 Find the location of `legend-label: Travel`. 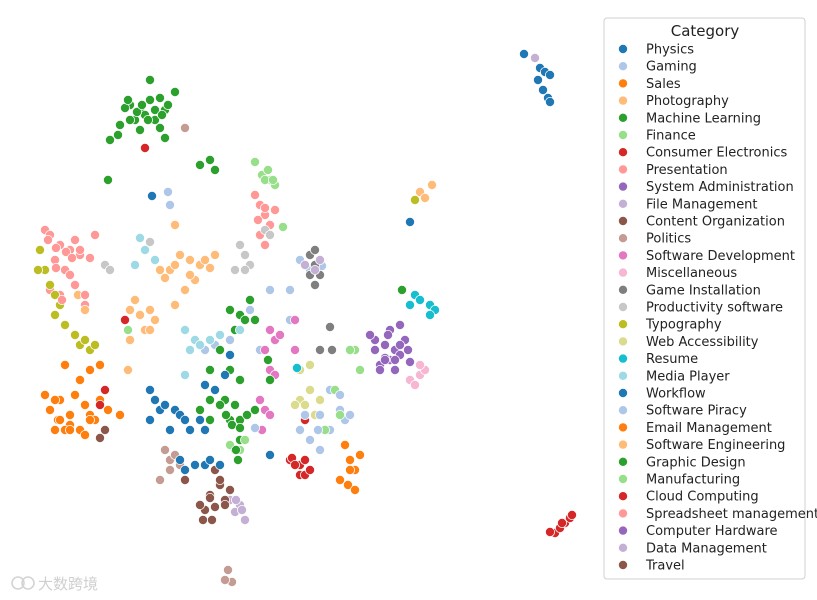

legend-label: Travel is located at coordinates (665, 566).